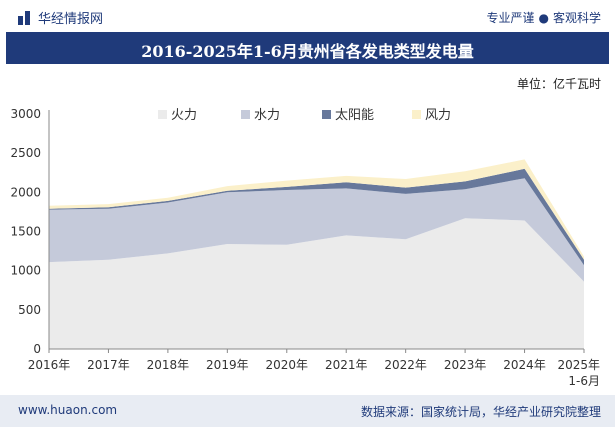 The image size is (615, 427). Describe the element at coordinates (346, 365) in the screenshot. I see `x-tick-label: 2021年` at that location.